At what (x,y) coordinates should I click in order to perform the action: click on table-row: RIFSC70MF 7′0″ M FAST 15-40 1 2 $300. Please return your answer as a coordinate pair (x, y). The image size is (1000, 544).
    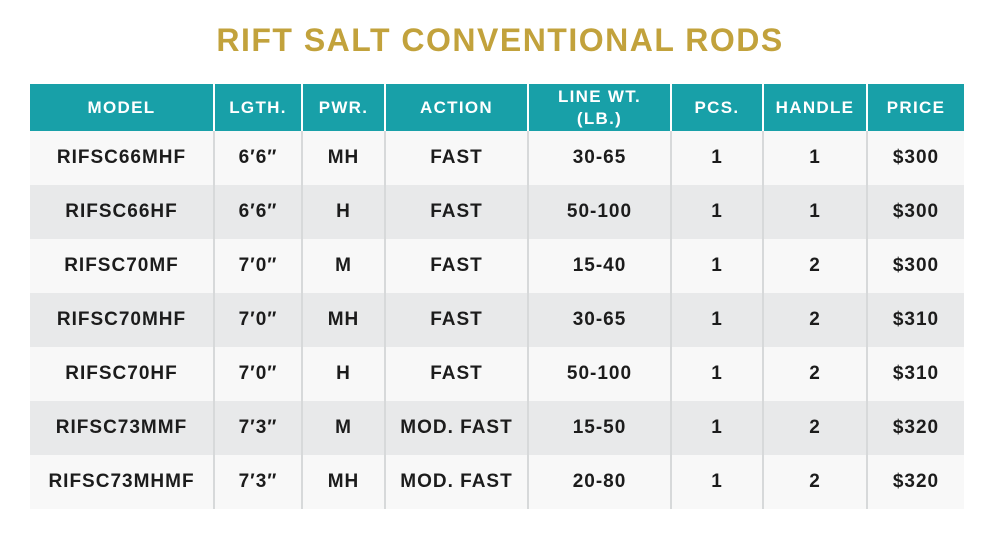
    Looking at the image, I should click on (497, 266).